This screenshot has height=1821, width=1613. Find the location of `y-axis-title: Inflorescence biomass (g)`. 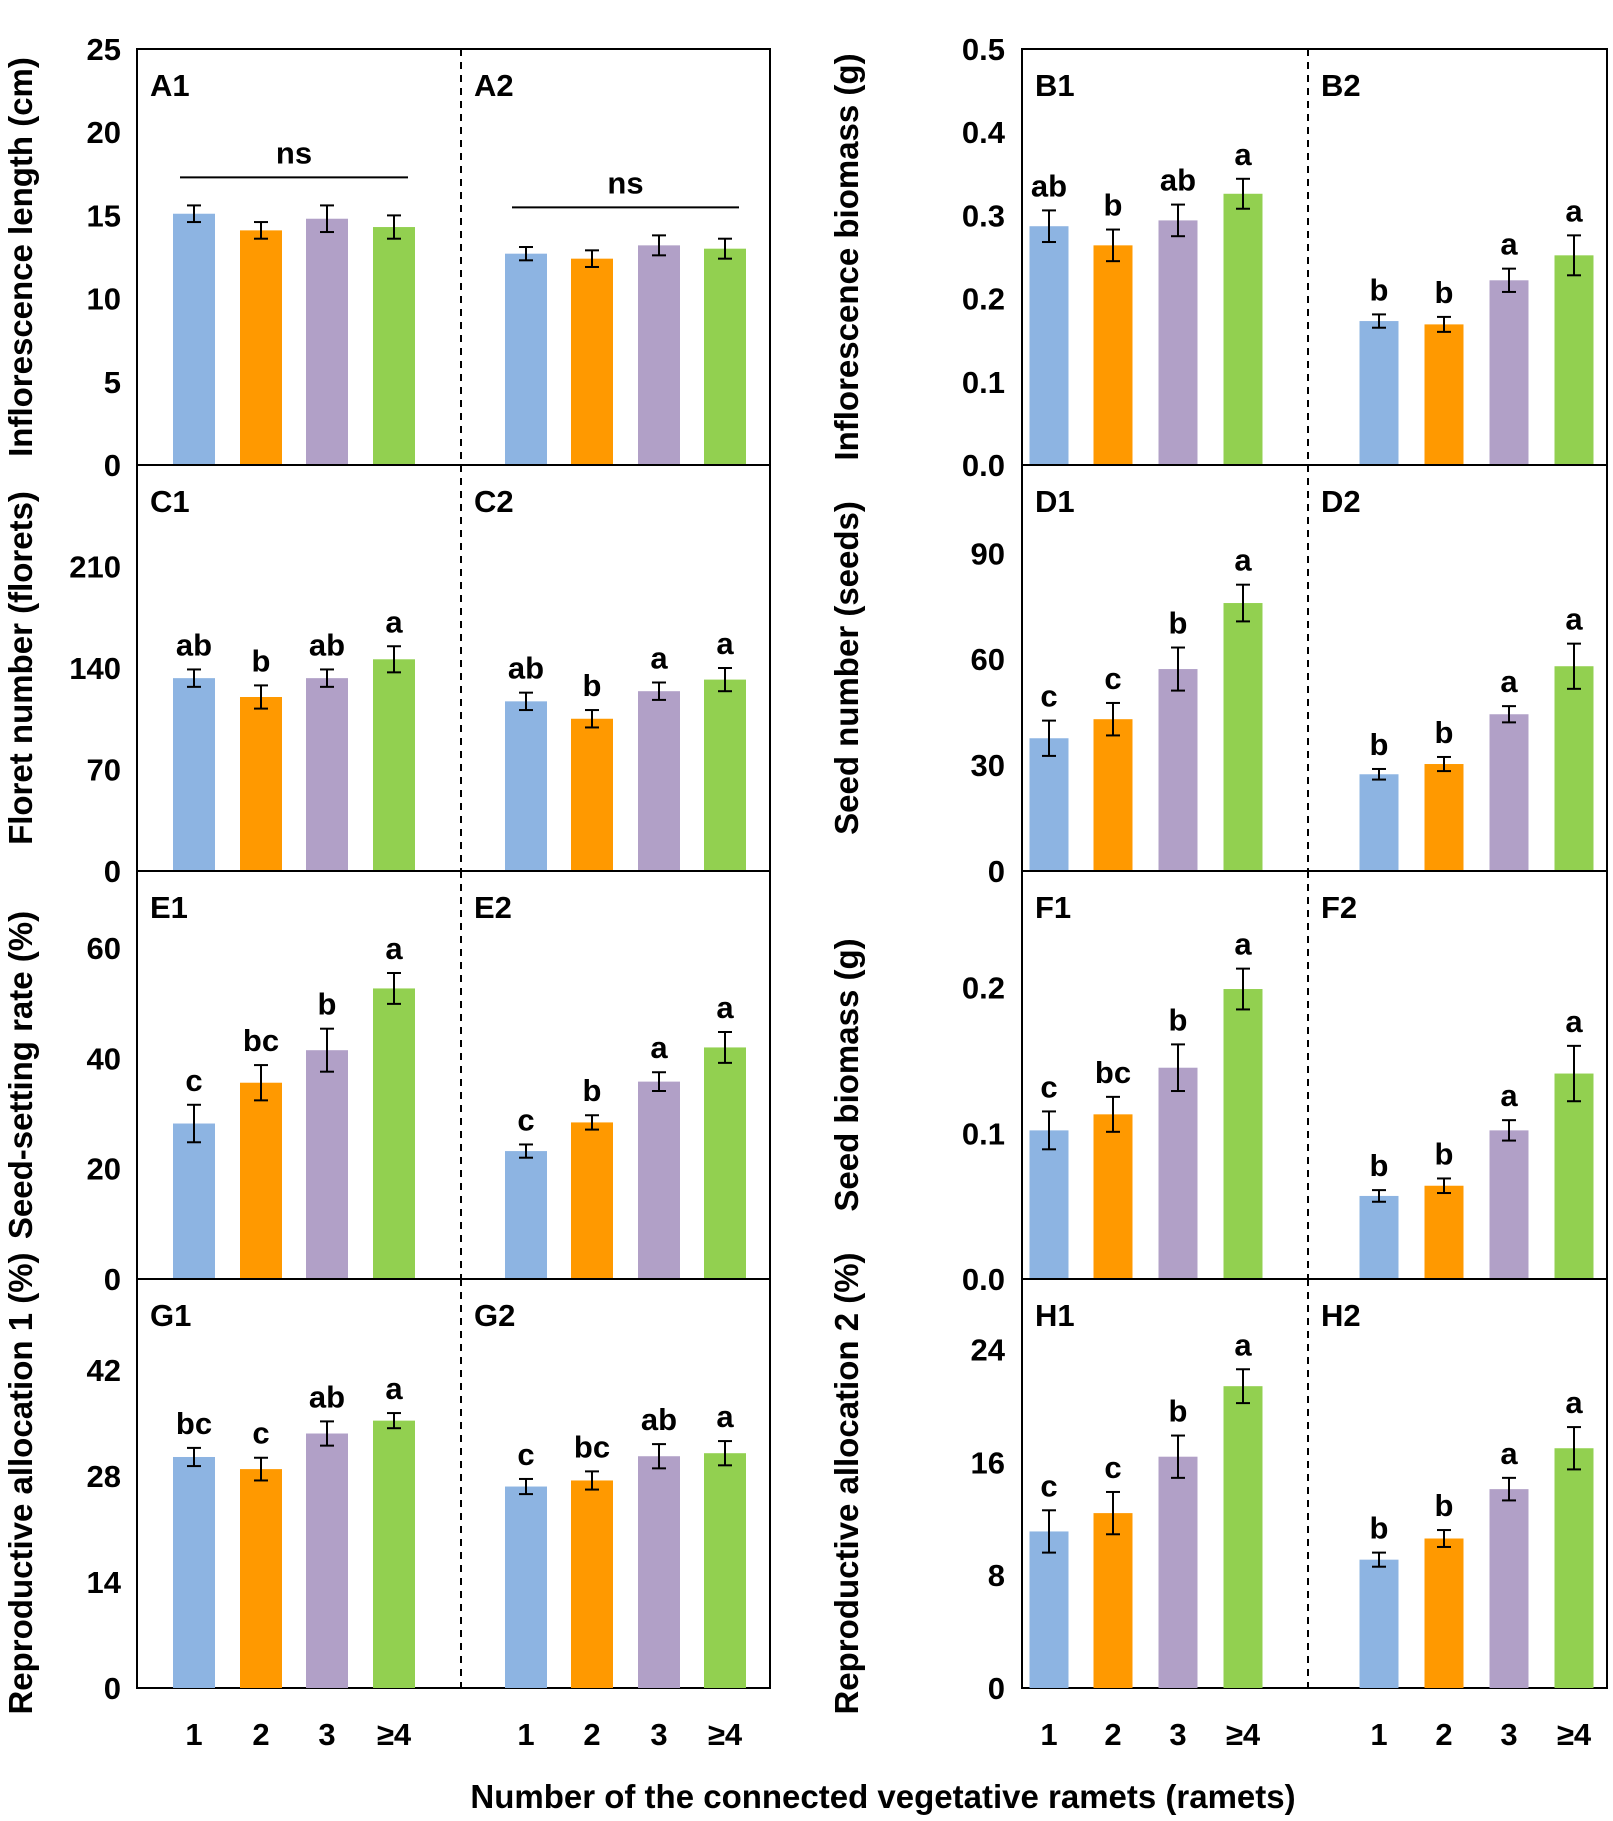

y-axis-title: Inflorescence biomass (g) is located at coordinates (846, 256).